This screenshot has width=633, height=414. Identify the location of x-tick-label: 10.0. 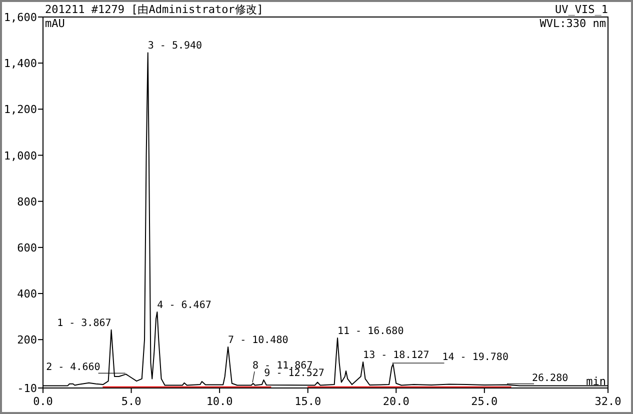
(219, 401).